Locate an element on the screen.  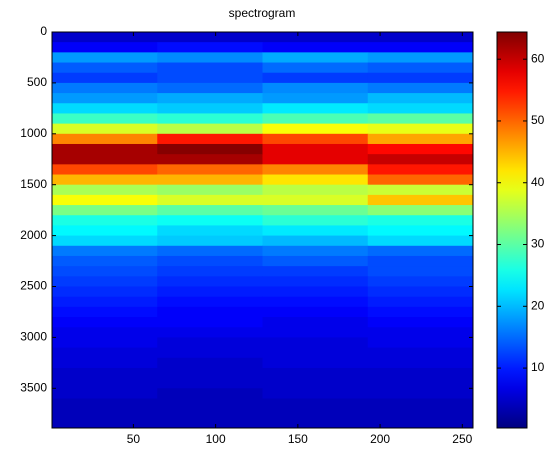
y-tick-label: 1000 is located at coordinates (33, 133).